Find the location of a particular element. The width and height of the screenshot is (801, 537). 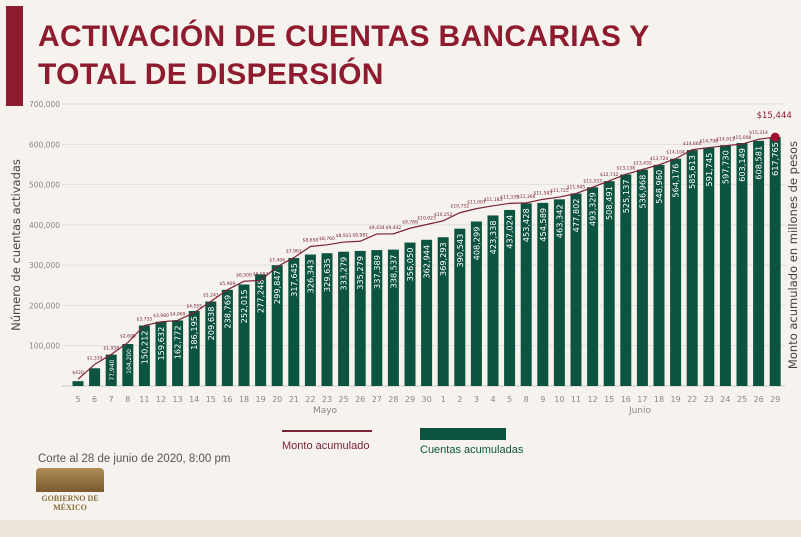

bar-value-label: 608,581 is located at coordinates (759, 163).